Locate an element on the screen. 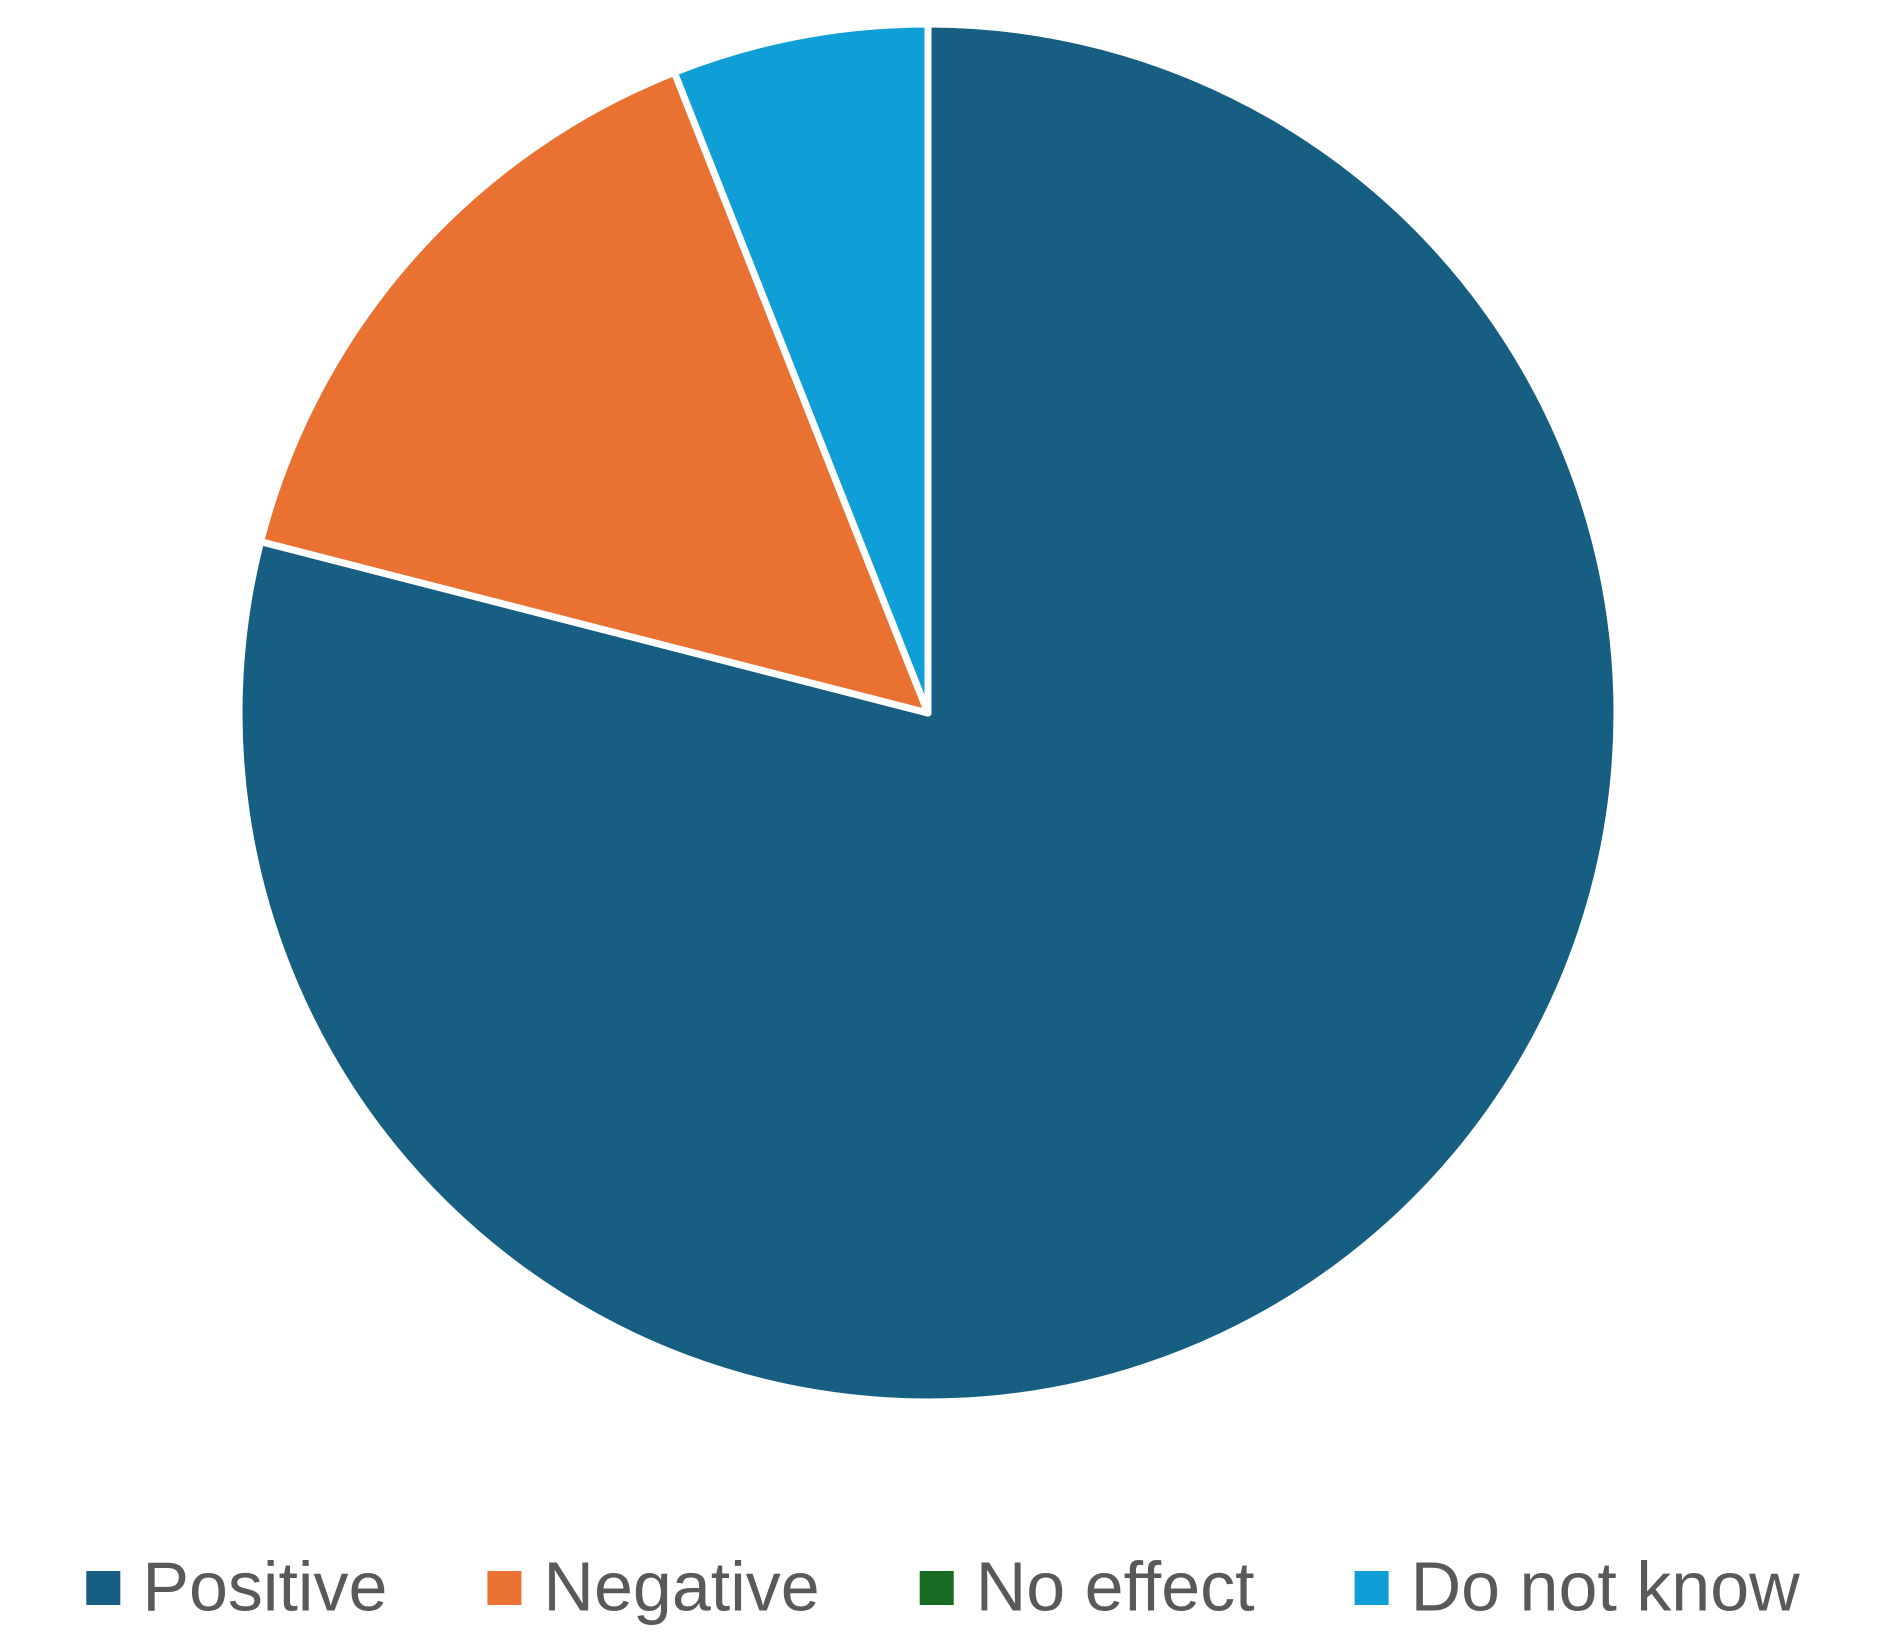  legend-label: Negative is located at coordinates (681, 1586).